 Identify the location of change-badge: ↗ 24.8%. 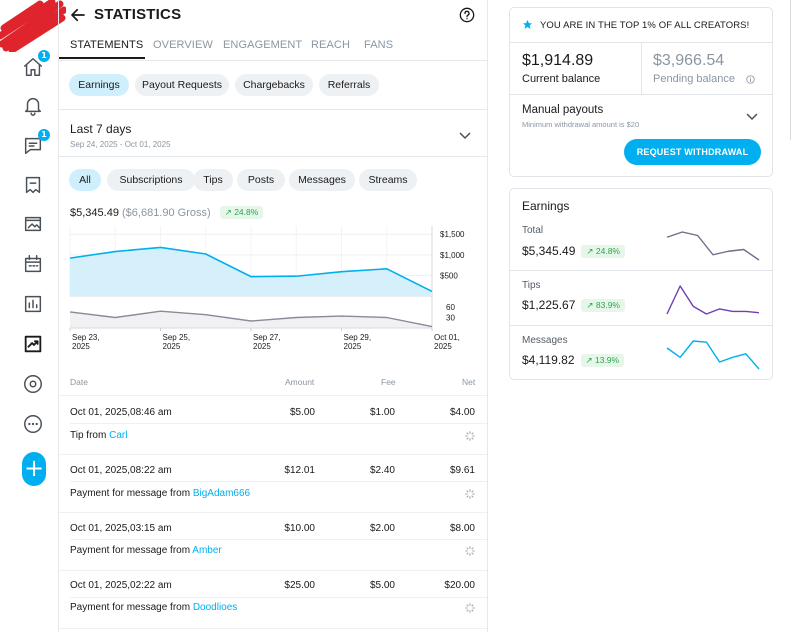
(241, 212).